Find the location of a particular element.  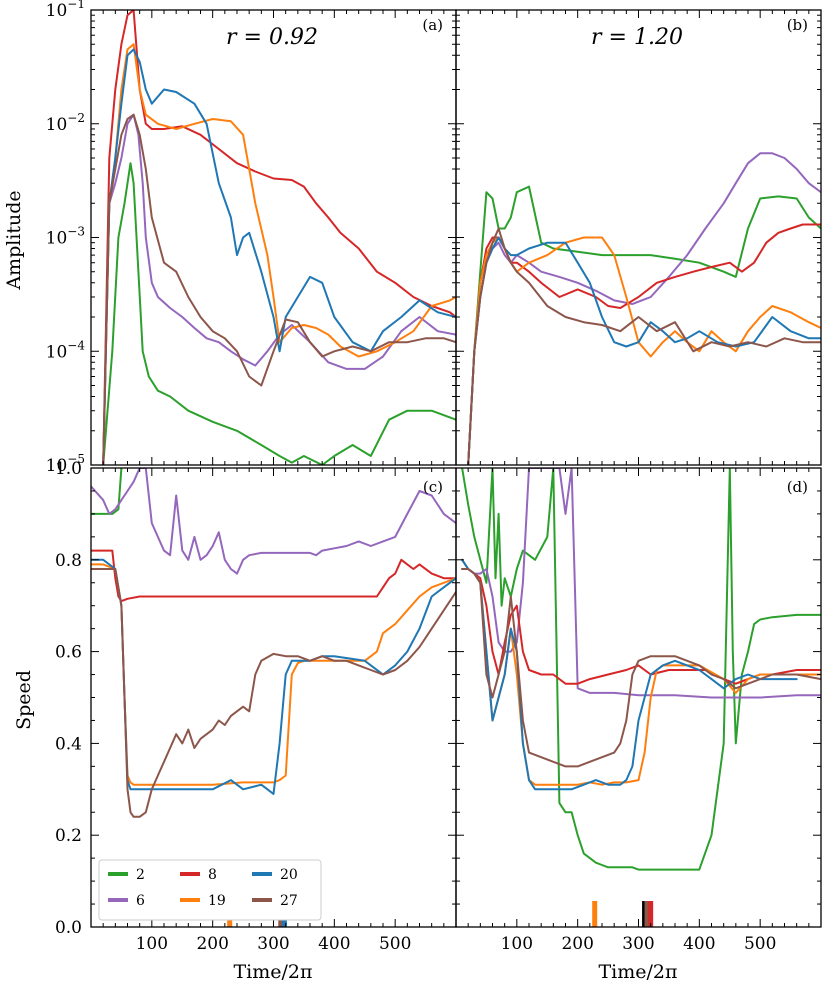

y-tick-label: 0.2 is located at coordinates (68, 836).